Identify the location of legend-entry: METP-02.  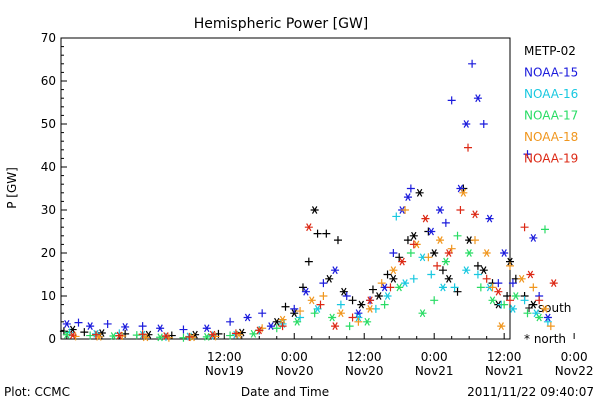
(550, 51).